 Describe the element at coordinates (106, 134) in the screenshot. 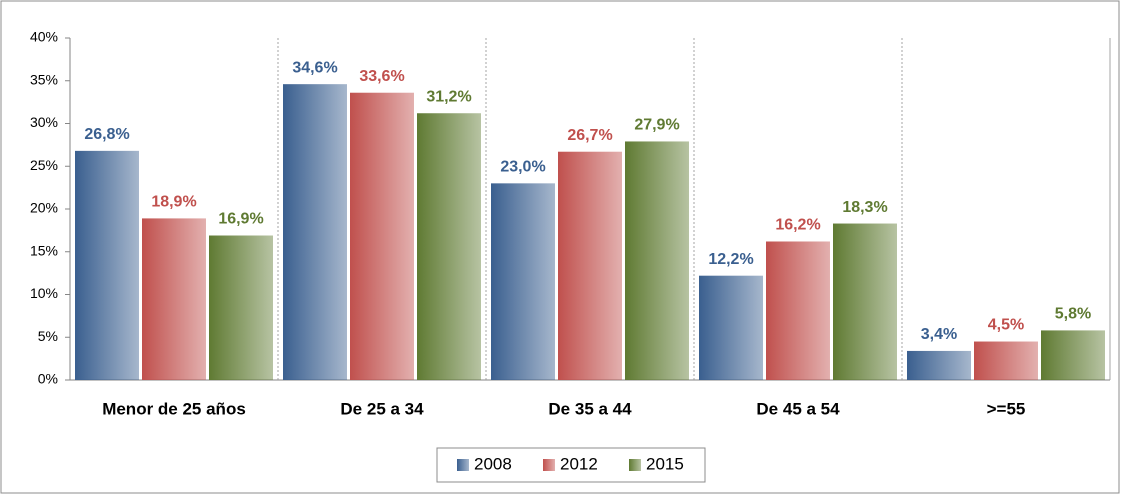

I see `value-label: 26,8%` at that location.